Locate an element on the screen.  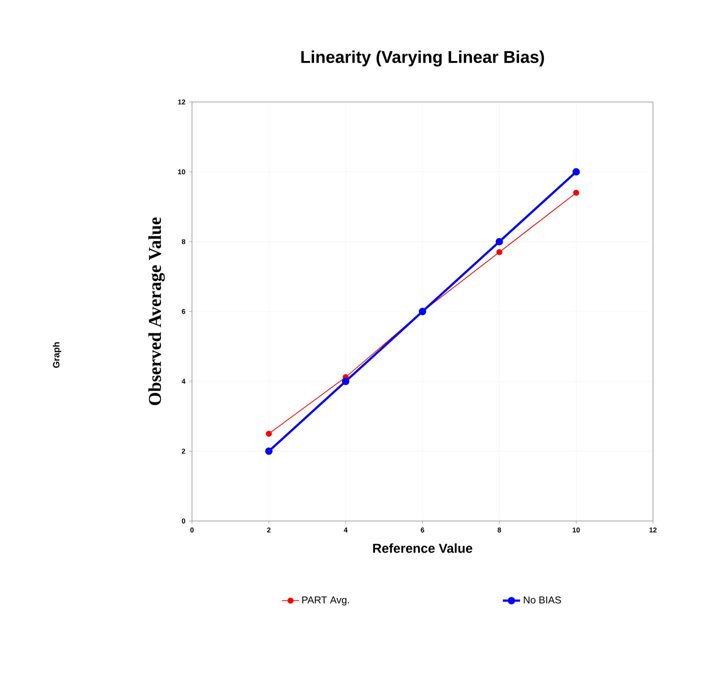
text: Graph is located at coordinates (57, 355).